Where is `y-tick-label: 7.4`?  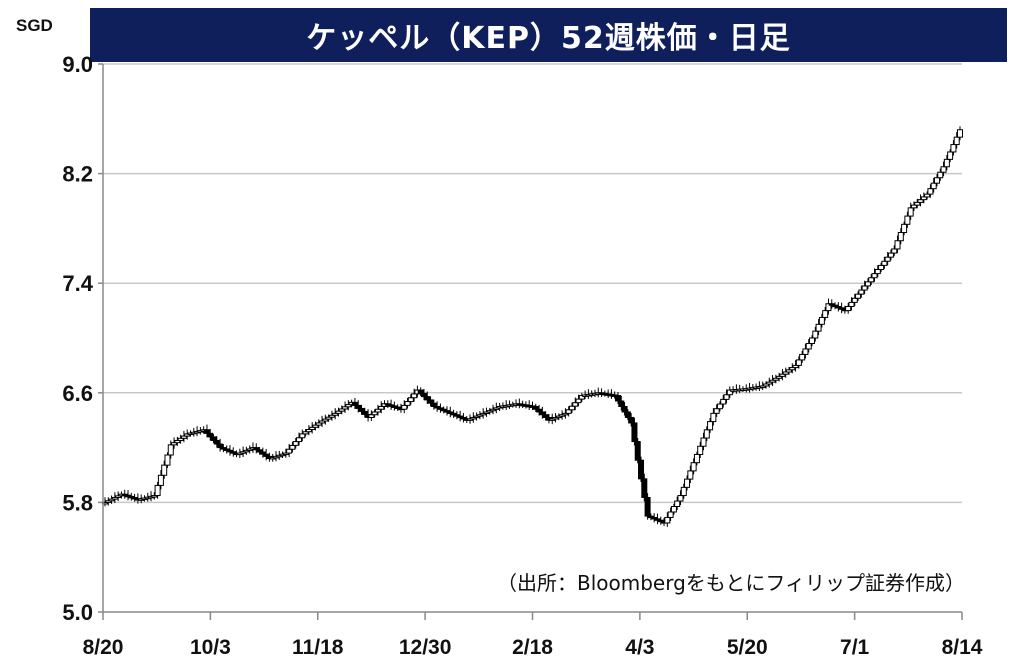 y-tick-label: 7.4 is located at coordinates (77, 283).